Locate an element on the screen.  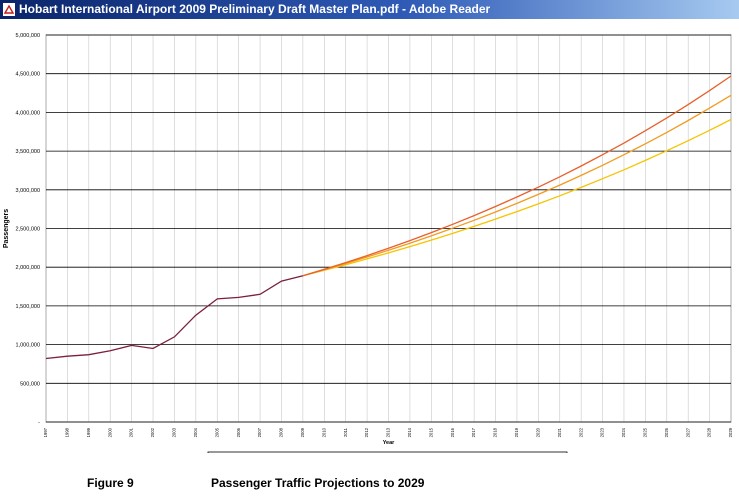
x-tick-label: 2000 is located at coordinates (109, 432).